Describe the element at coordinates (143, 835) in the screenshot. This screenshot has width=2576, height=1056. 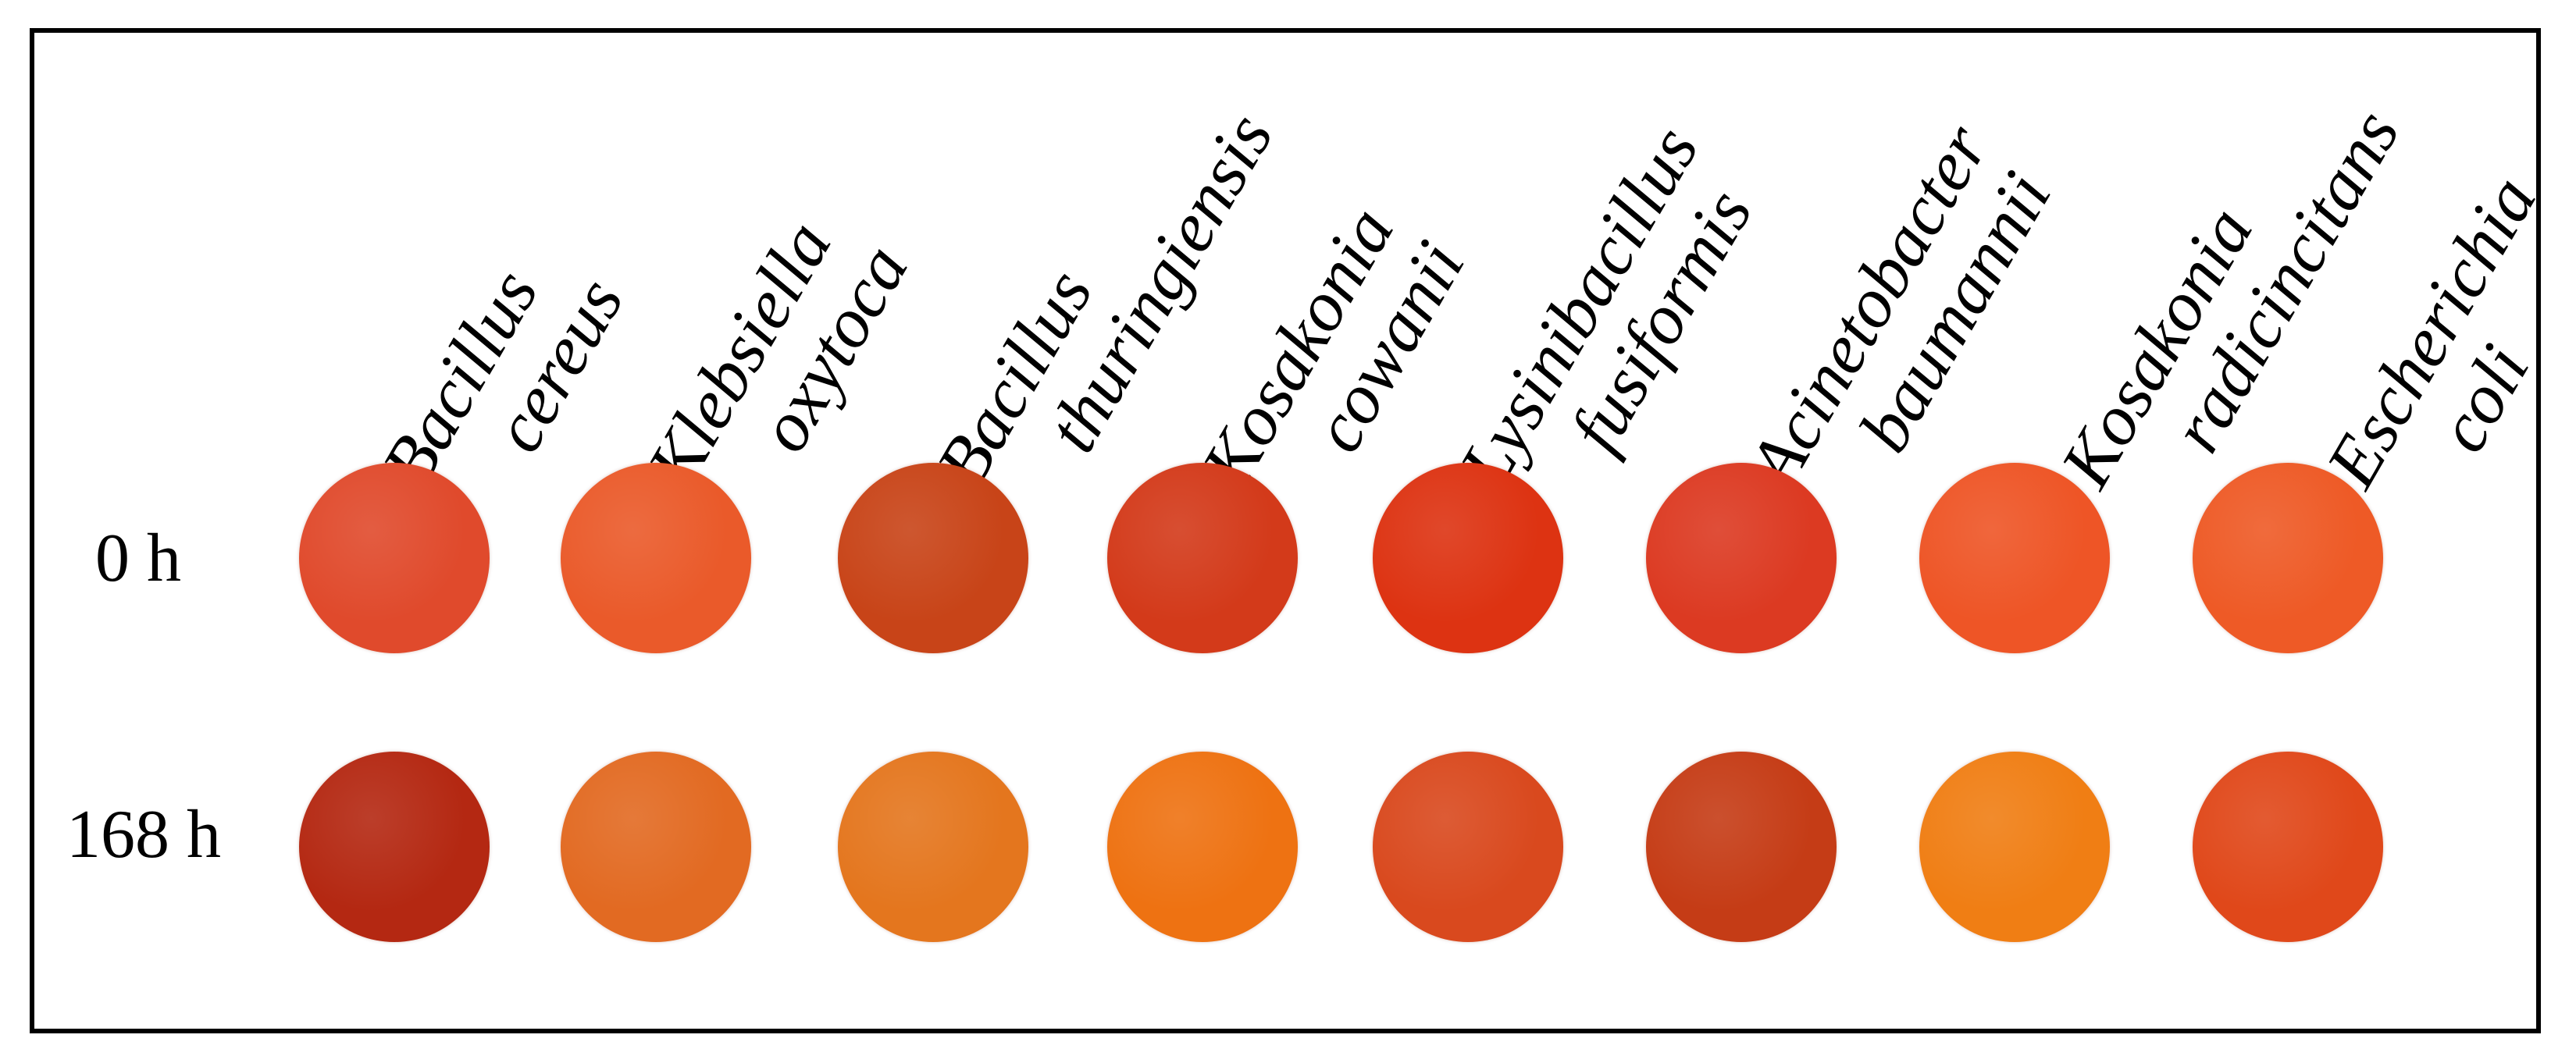
I see `row-label-168h: 168 h` at that location.